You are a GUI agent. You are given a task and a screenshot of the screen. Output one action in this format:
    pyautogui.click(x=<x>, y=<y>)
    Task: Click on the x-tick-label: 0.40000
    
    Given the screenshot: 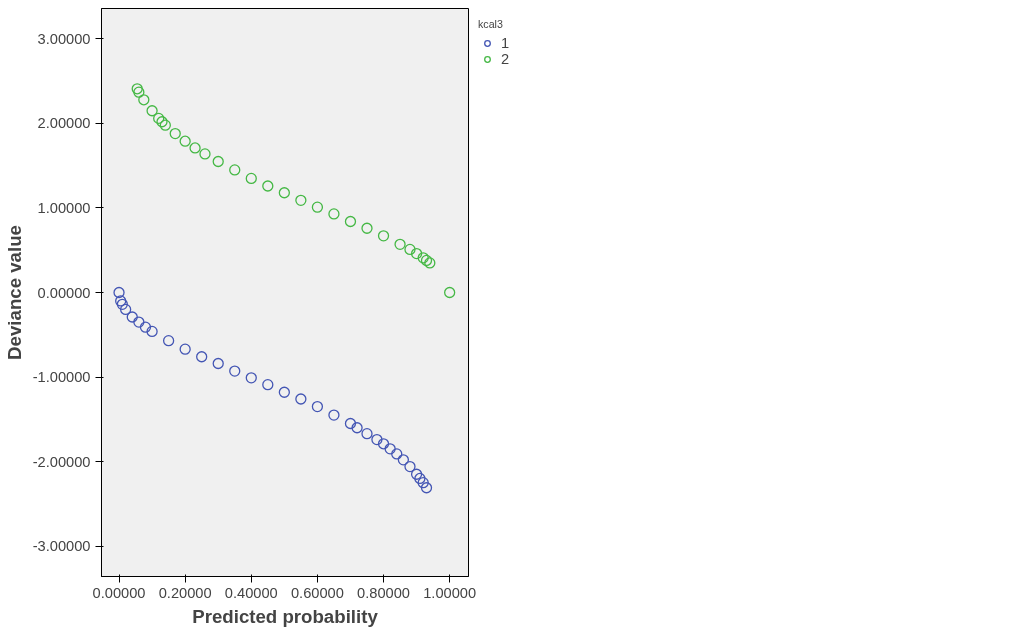 What is the action you would take?
    pyautogui.click(x=251, y=592)
    